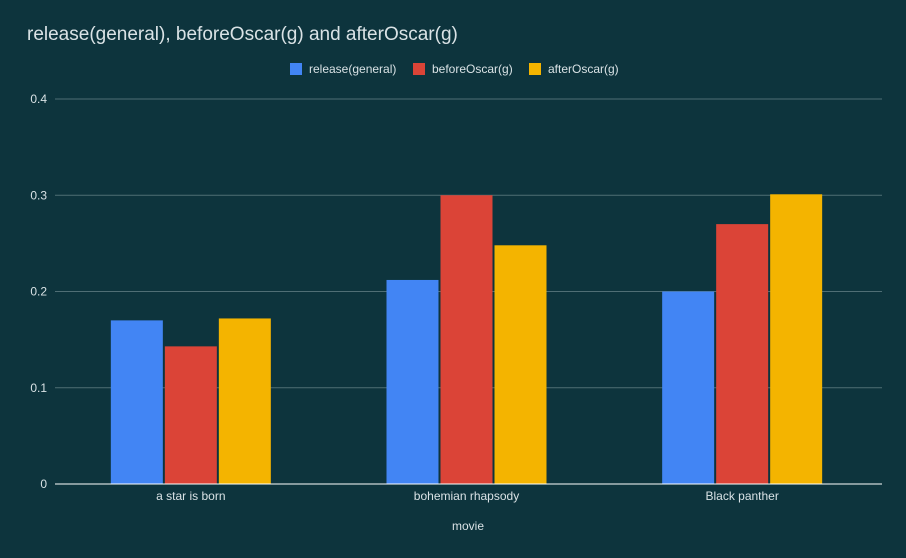 The width and height of the screenshot is (906, 558). I want to click on y-tick-label: 0, so click(43, 484).